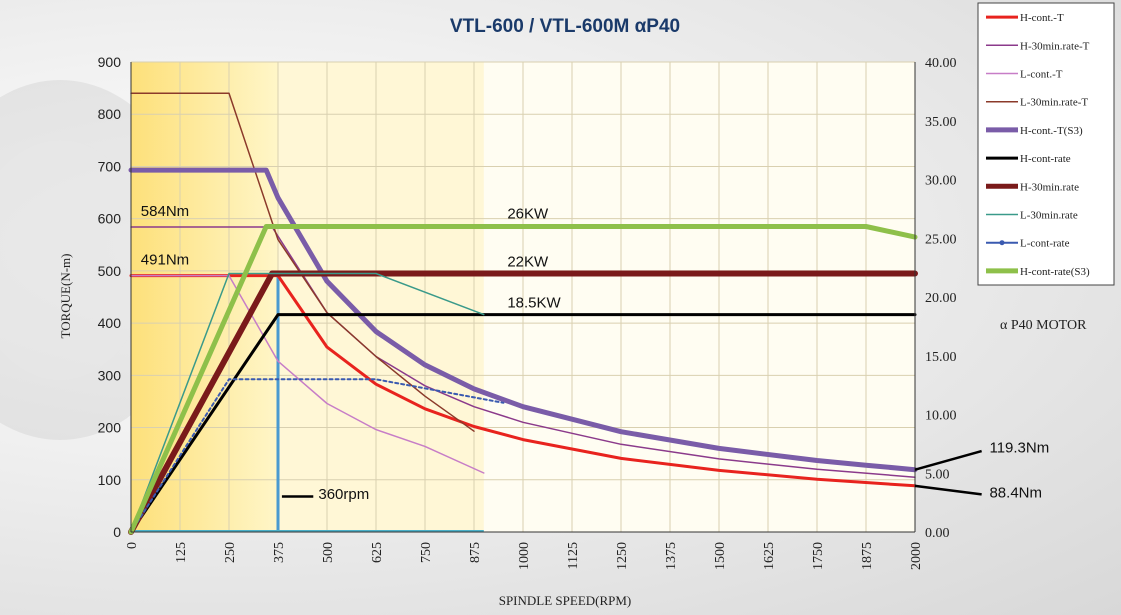 The width and height of the screenshot is (1121, 615). What do you see at coordinates (1002, 243) in the screenshot?
I see `legend-marker` at bounding box center [1002, 243].